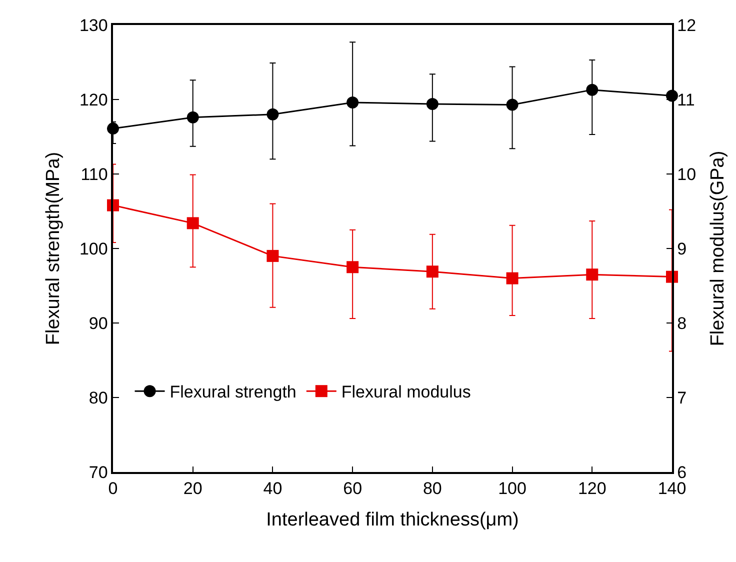  Describe the element at coordinates (686, 174) in the screenshot. I see `y2-tick-label: 10` at that location.